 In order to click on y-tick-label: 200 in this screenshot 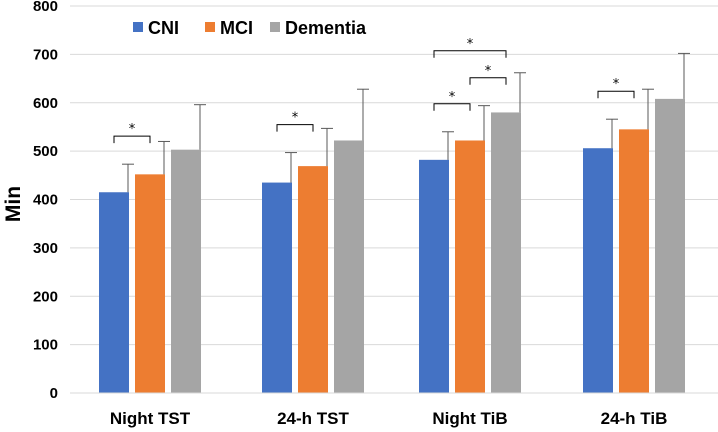, I will do `click(45, 296)`.